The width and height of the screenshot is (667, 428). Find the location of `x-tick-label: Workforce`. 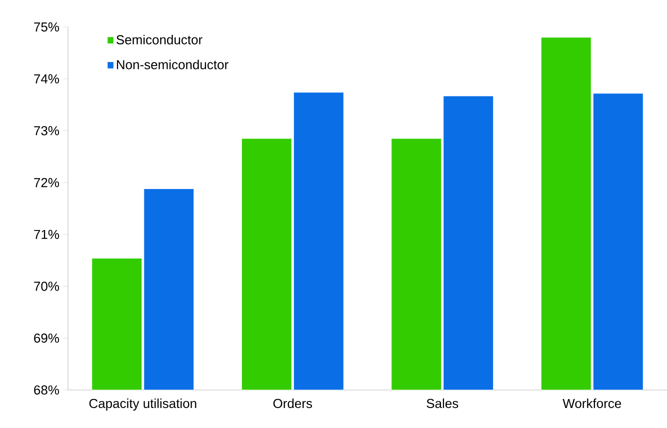

x-tick-label: Workforce is located at coordinates (592, 403).